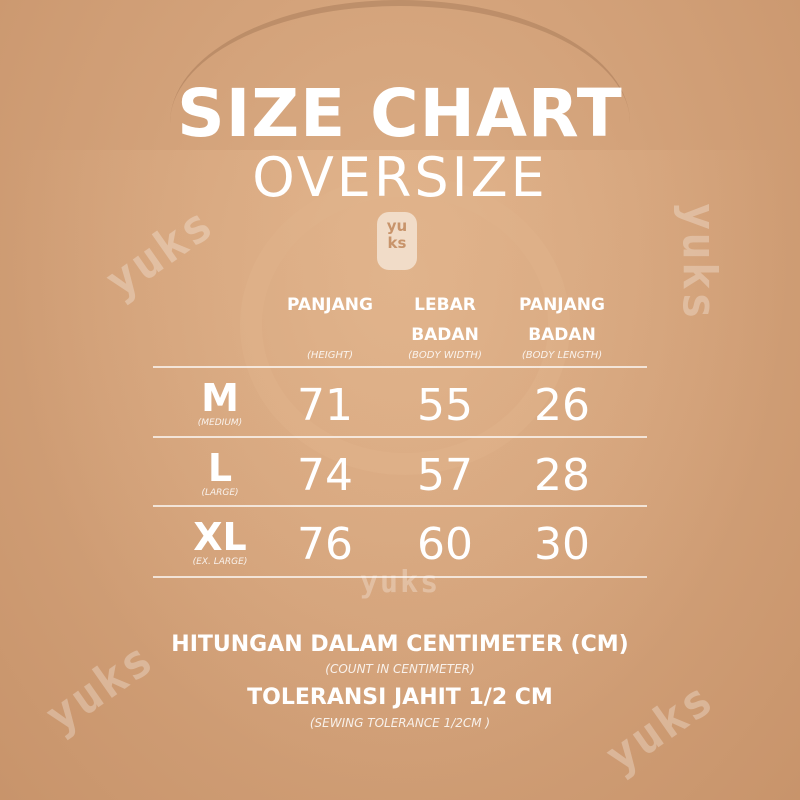 The width and height of the screenshot is (800, 800). I want to click on size-label: L (LARGE), so click(220, 473).